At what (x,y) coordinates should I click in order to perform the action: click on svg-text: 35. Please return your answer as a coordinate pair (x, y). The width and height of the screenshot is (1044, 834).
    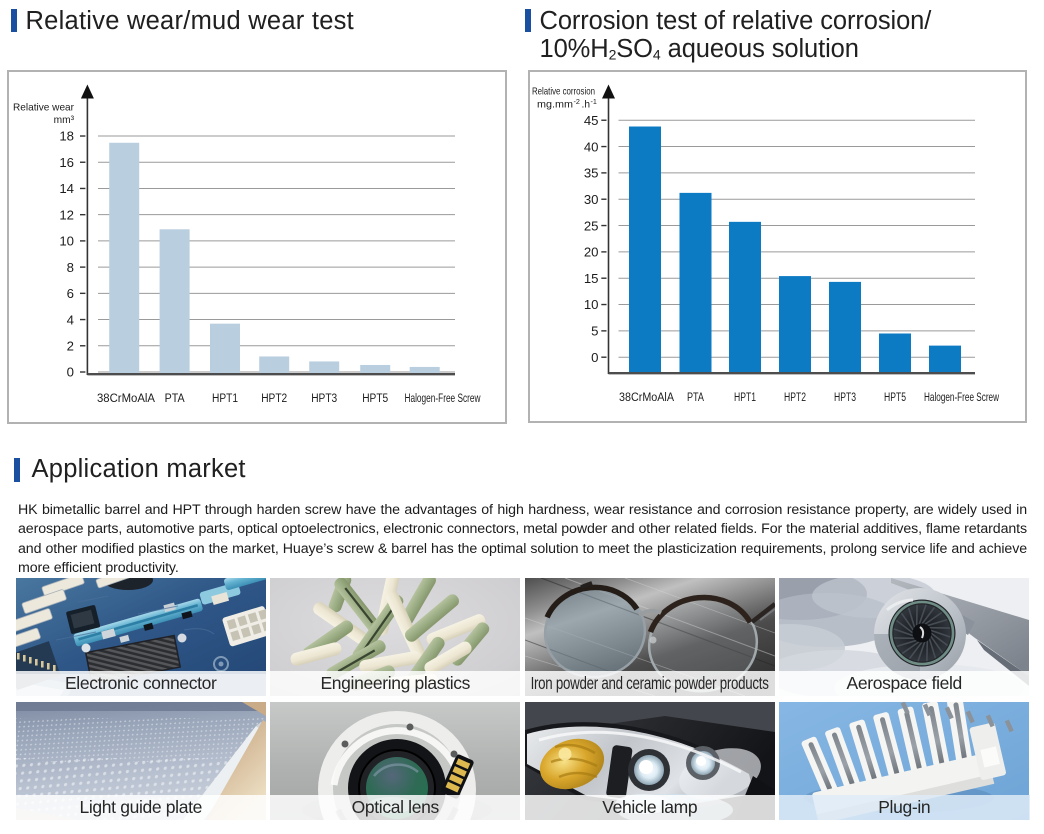
    Looking at the image, I should click on (591, 173).